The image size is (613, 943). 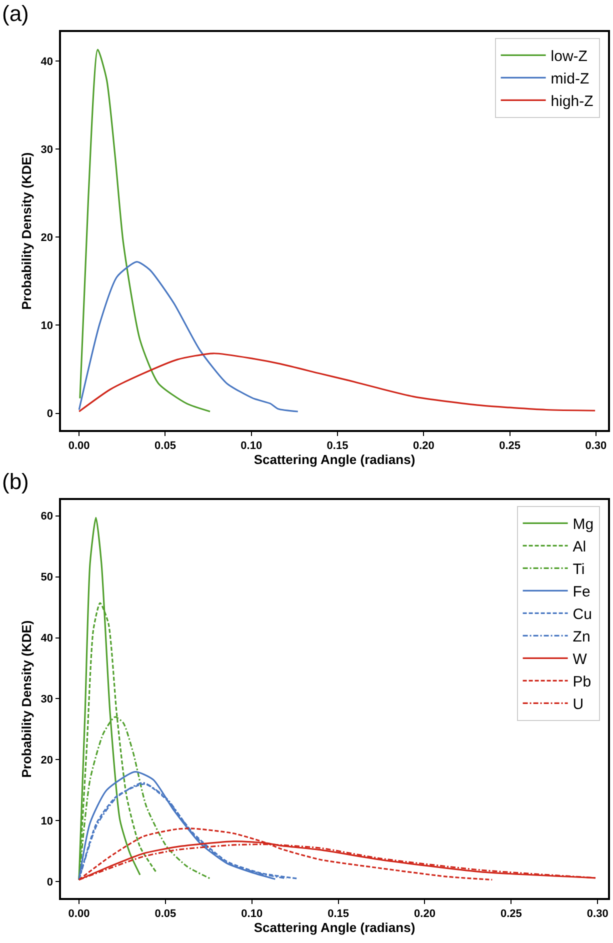 I want to click on chart-title: (b), so click(x=15, y=481).